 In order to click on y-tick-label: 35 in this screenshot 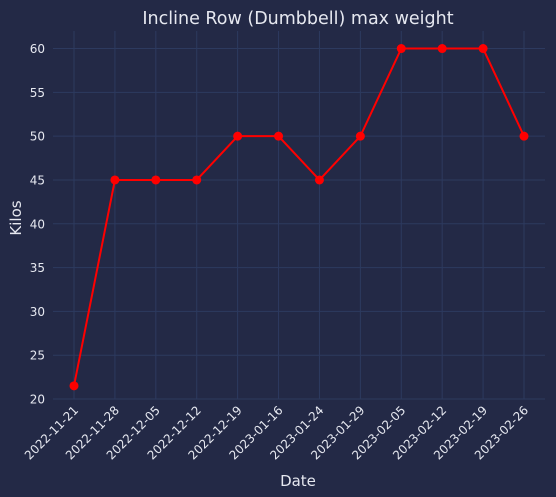, I will do `click(37, 268)`.